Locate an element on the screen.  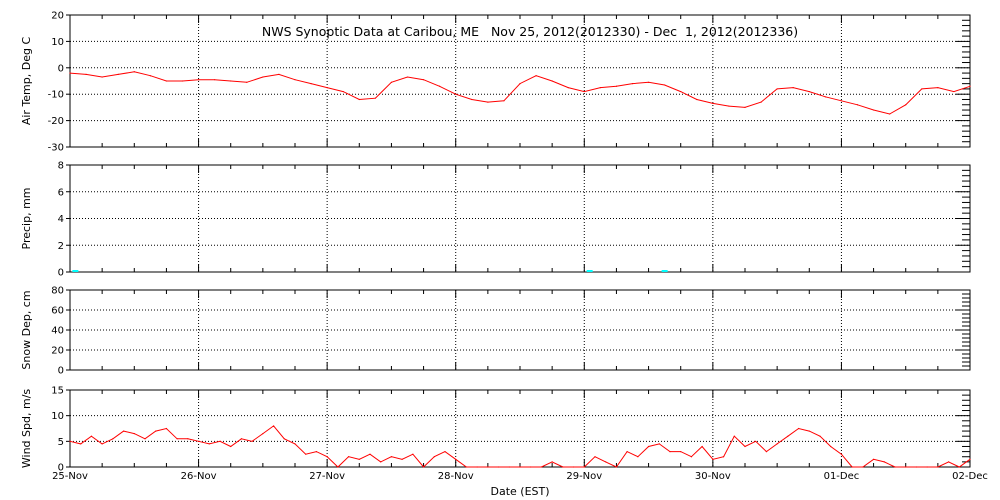
x-tick-label: 02-Dec is located at coordinates (970, 476).